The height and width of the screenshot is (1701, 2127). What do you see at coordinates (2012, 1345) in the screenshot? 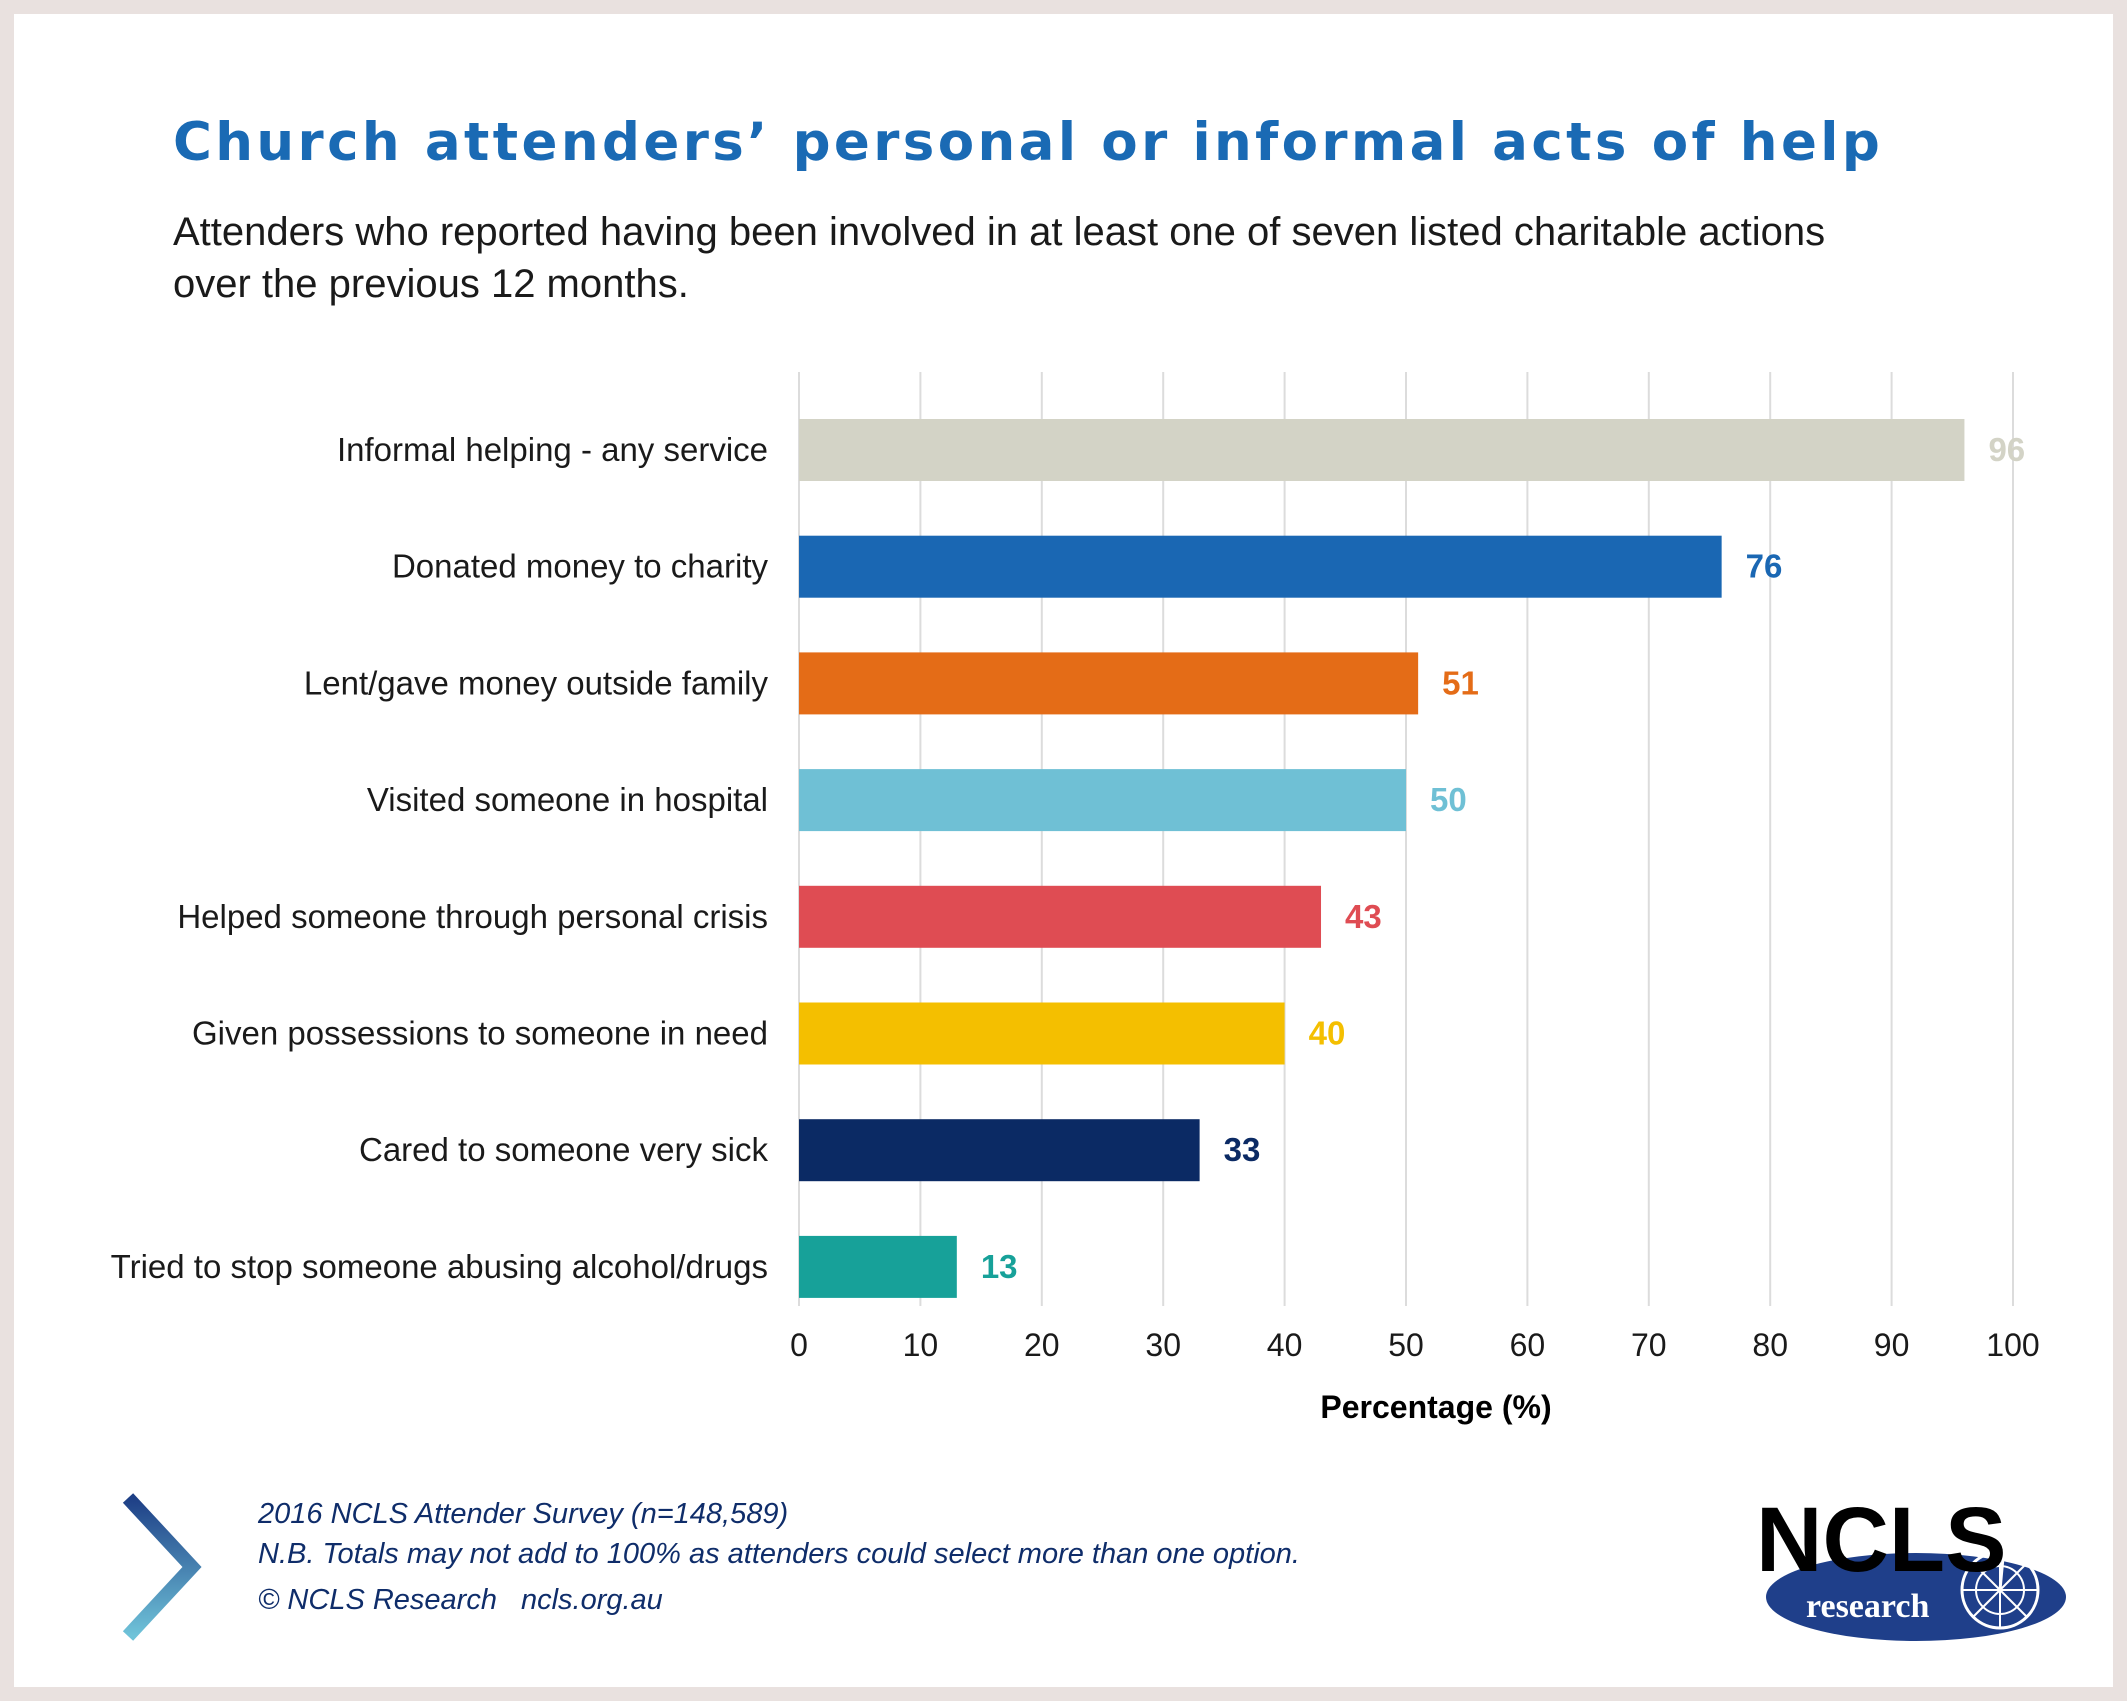
I see `x-tick-label: 100` at bounding box center [2012, 1345].